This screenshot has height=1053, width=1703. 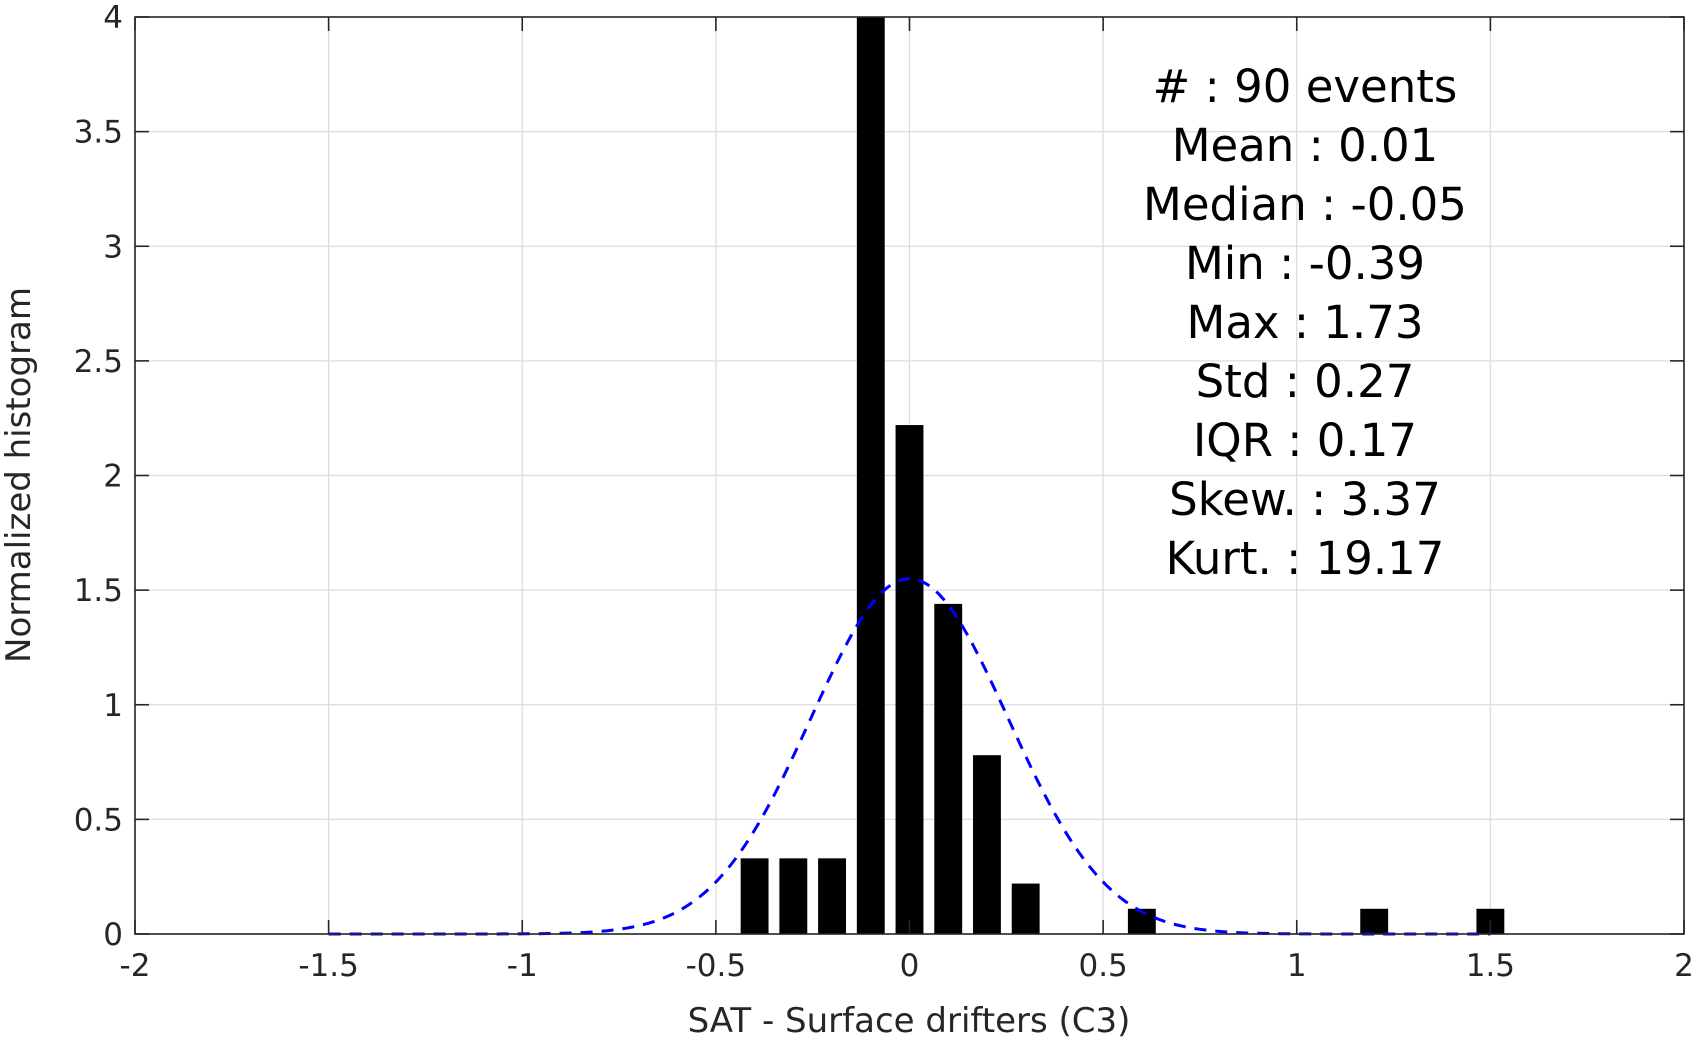 I want to click on x-tick-label: 2, so click(x=1684, y=966).